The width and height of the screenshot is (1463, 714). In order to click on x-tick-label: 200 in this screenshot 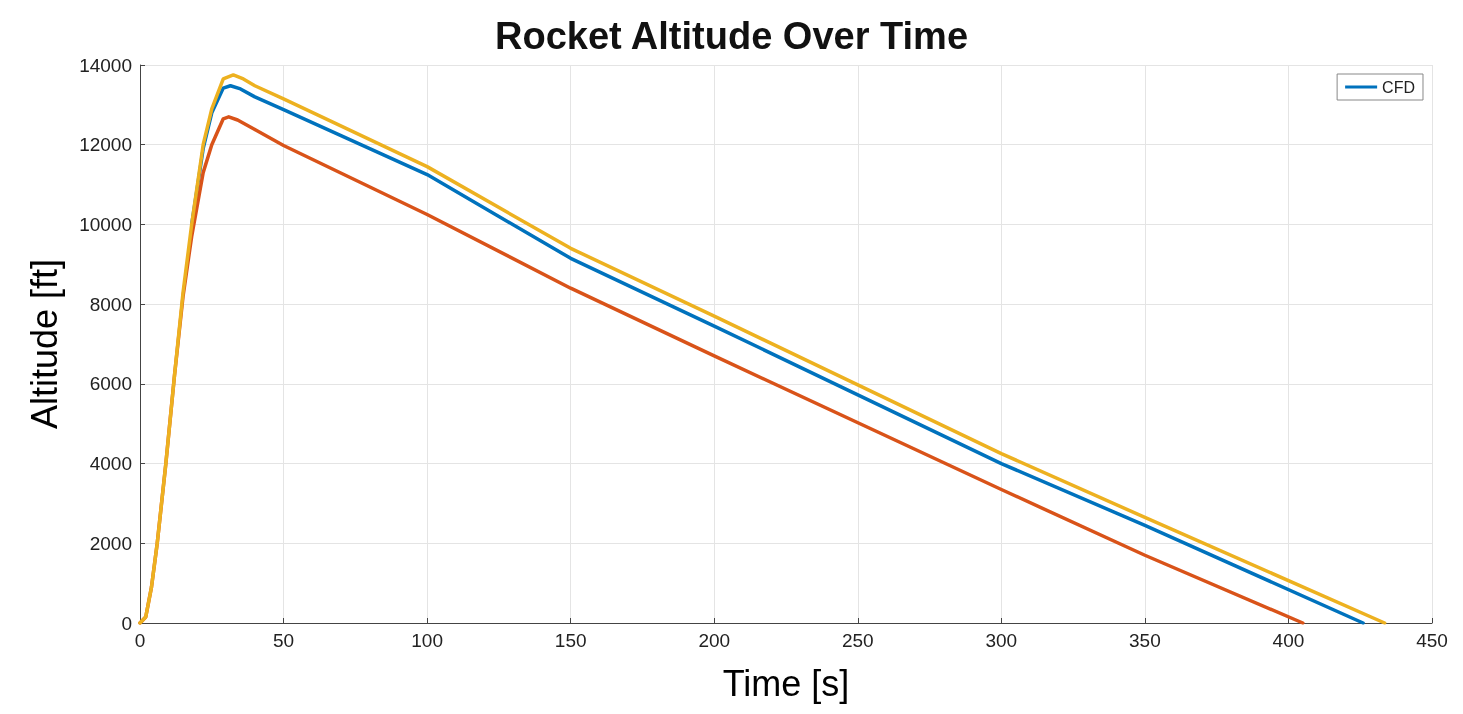, I will do `click(714, 640)`.